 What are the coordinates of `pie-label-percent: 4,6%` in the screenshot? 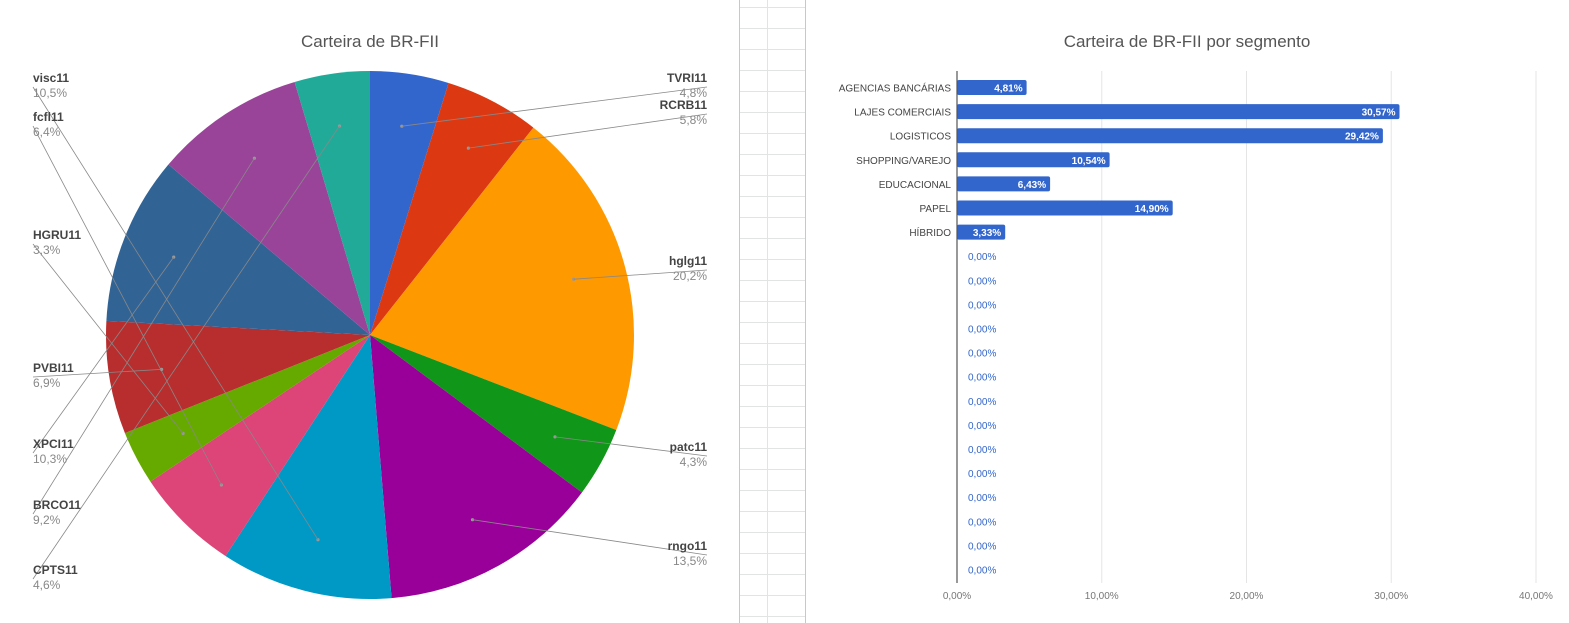 It's located at (47, 585).